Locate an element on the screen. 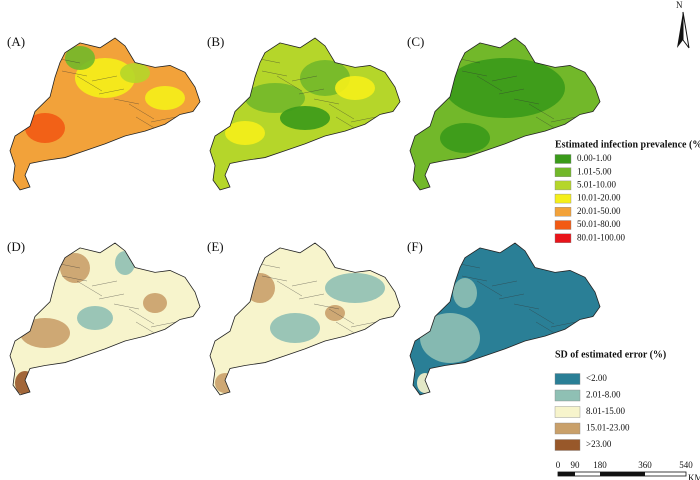  legend-label: 8.01-15.00 is located at coordinates (605, 411).